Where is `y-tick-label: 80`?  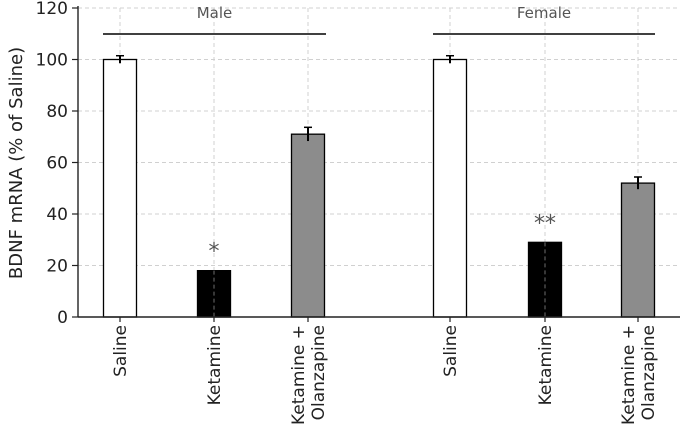 y-tick-label: 80 is located at coordinates (57, 112).